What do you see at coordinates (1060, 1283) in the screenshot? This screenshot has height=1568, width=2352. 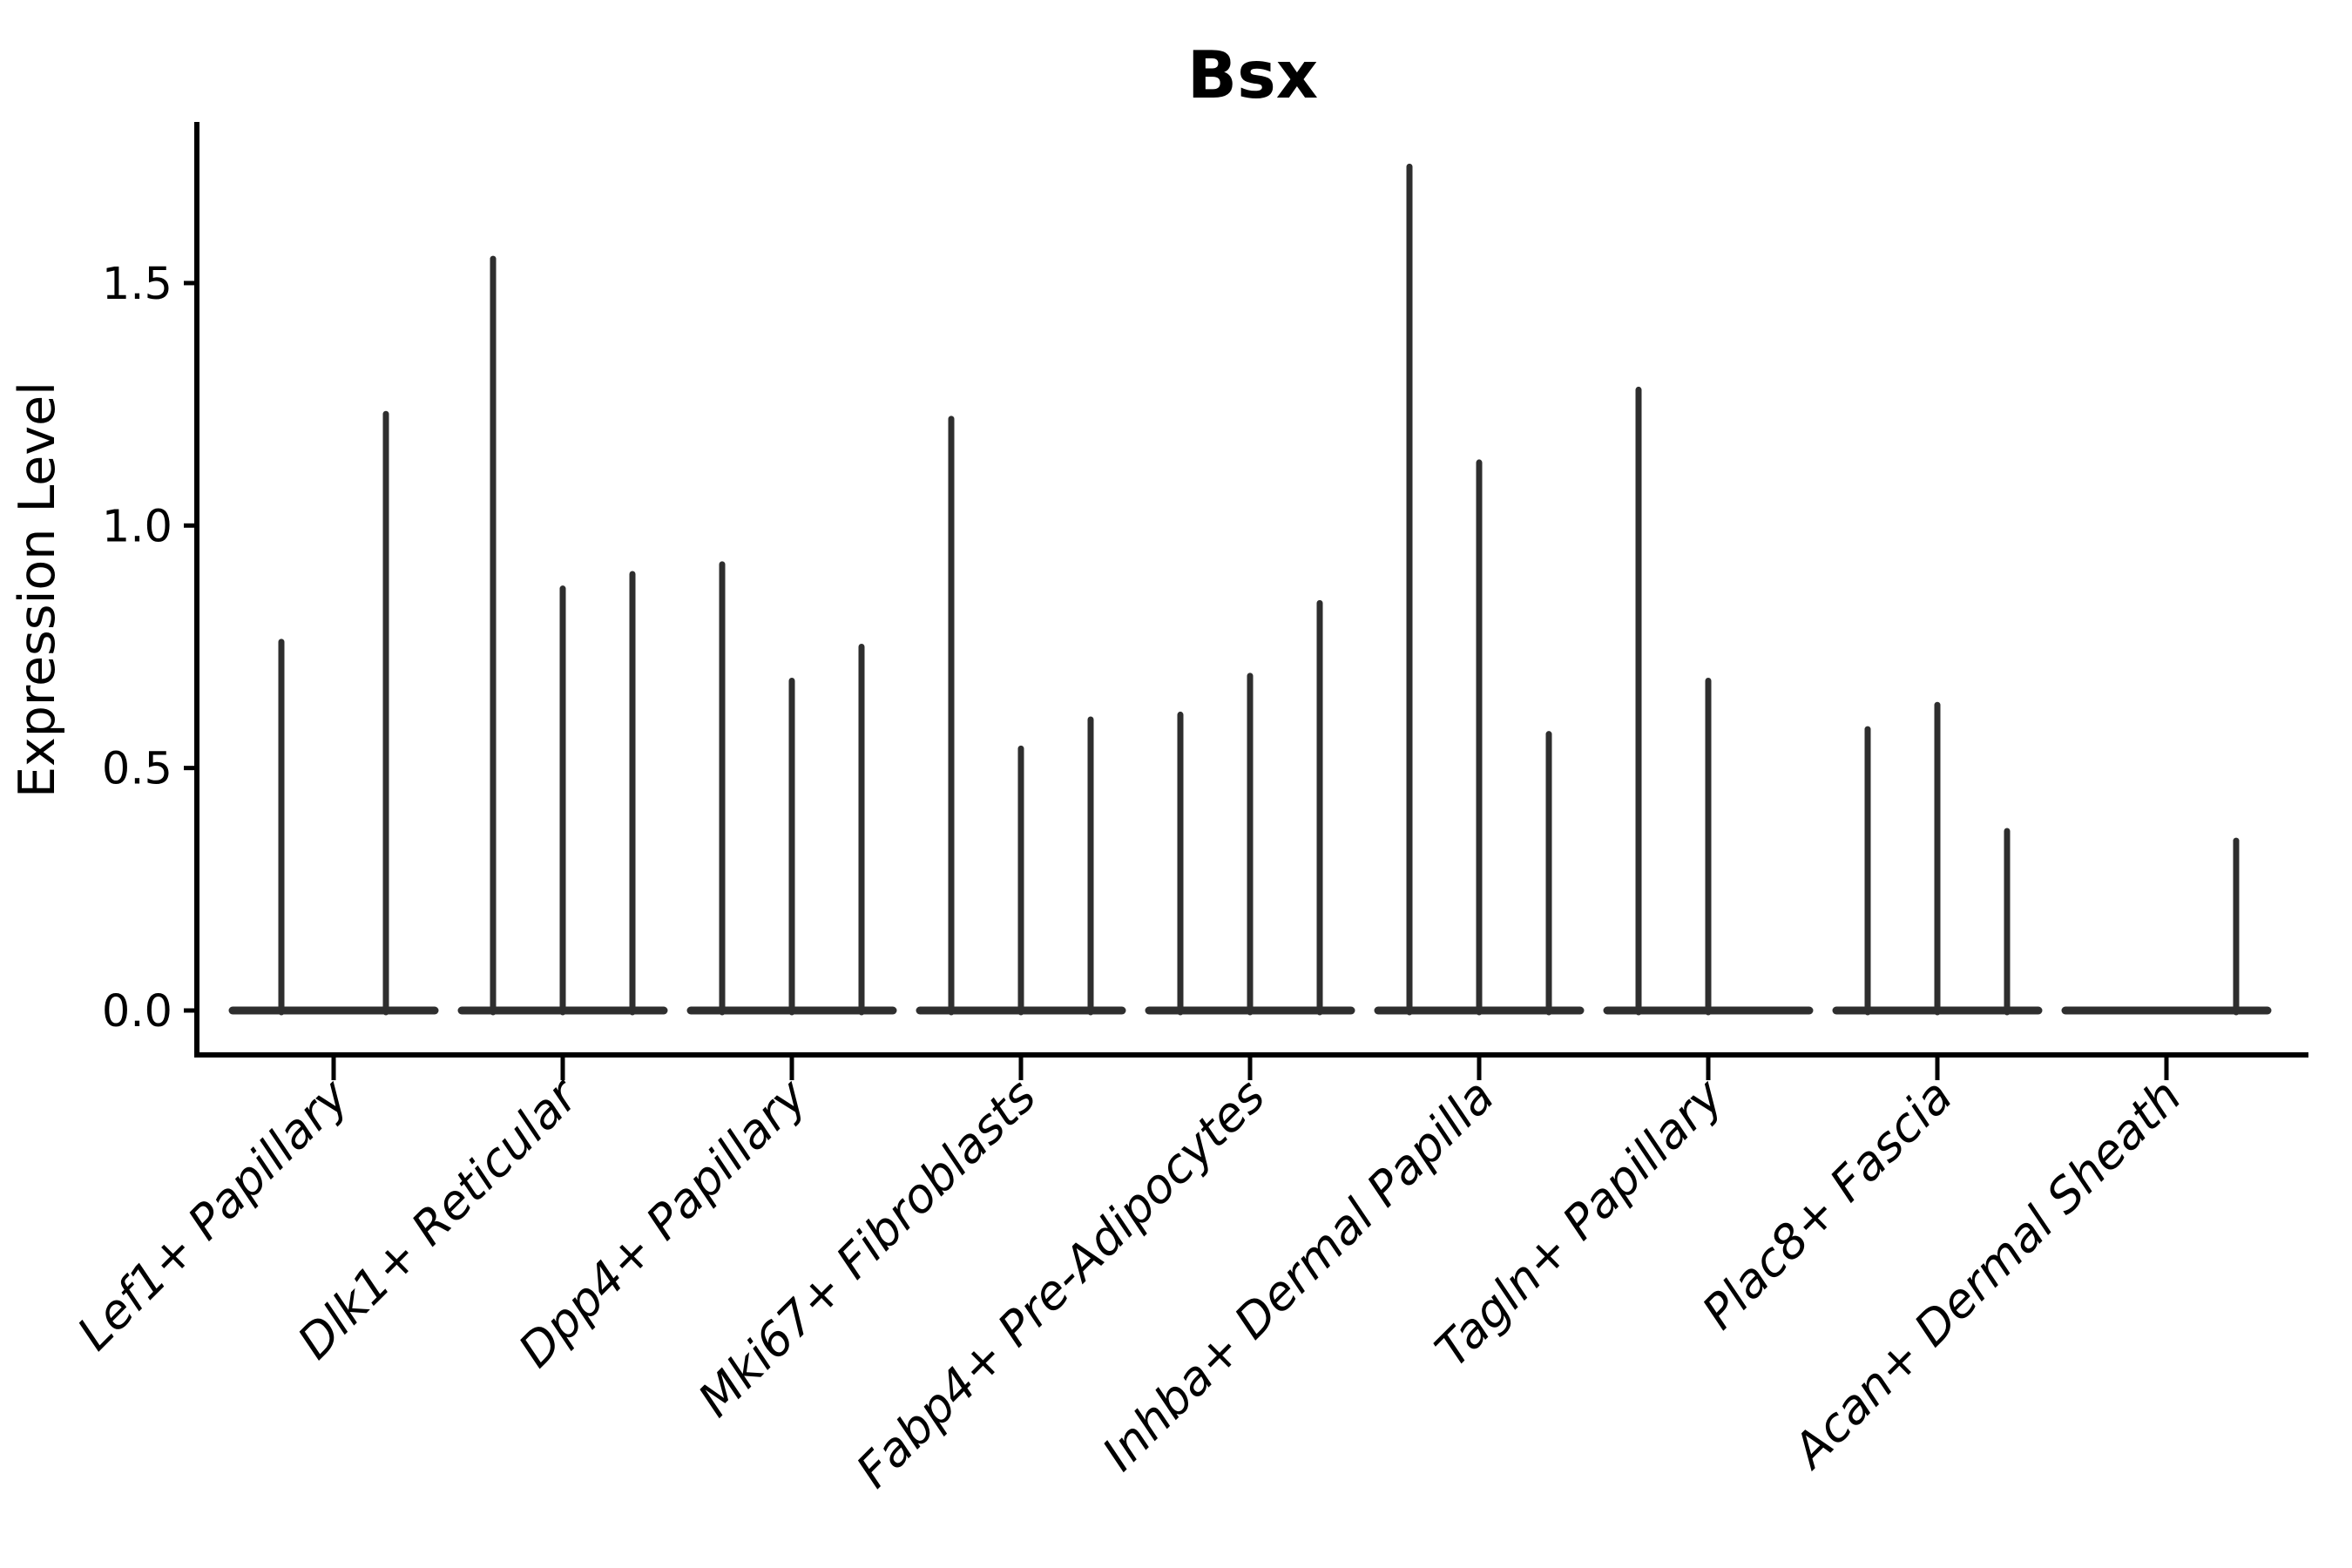 I see `x-tick-label: Fabp4+ Pre-Adipocytes` at bounding box center [1060, 1283].